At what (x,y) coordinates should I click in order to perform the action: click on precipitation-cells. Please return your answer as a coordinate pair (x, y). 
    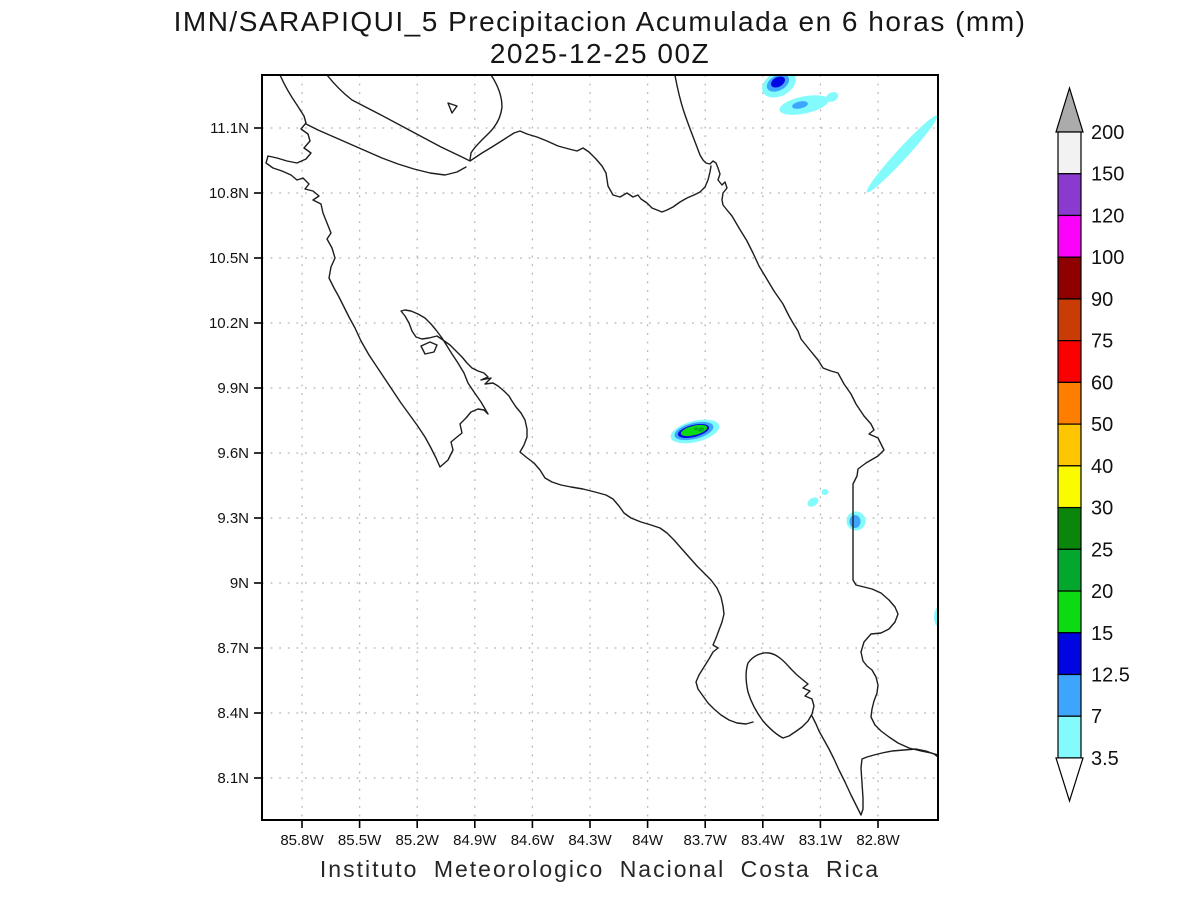
    Looking at the image, I should click on (804, 350).